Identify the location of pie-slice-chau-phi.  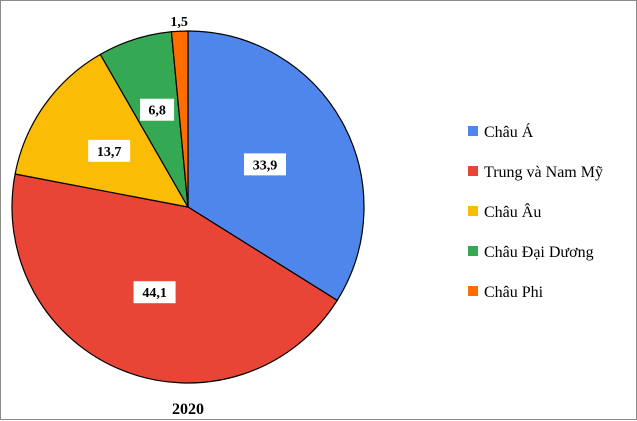
(179, 119).